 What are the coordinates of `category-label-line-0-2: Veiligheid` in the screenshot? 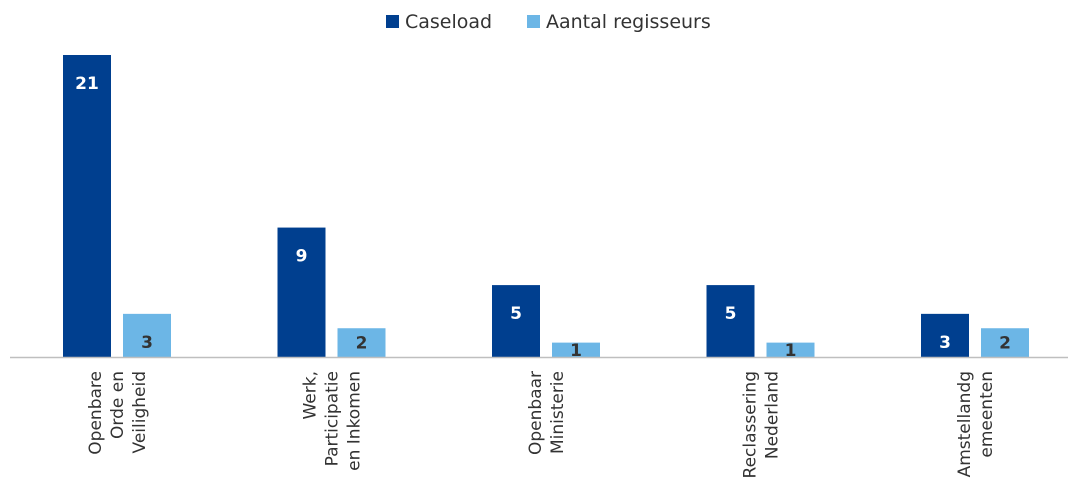 It's located at (140, 412).